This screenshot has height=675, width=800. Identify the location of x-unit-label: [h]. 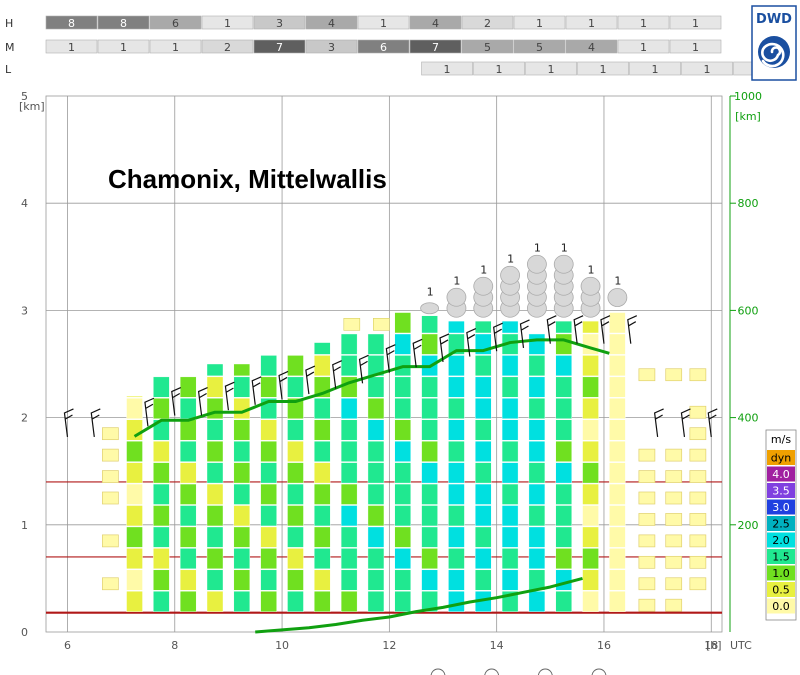
(714, 645).